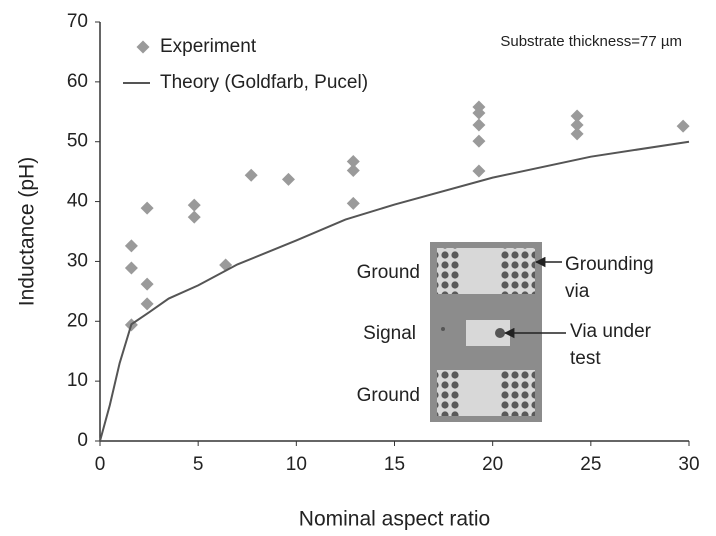 The image size is (716, 536). What do you see at coordinates (77, 21) in the screenshot?
I see `y-tick-label: 70` at bounding box center [77, 21].